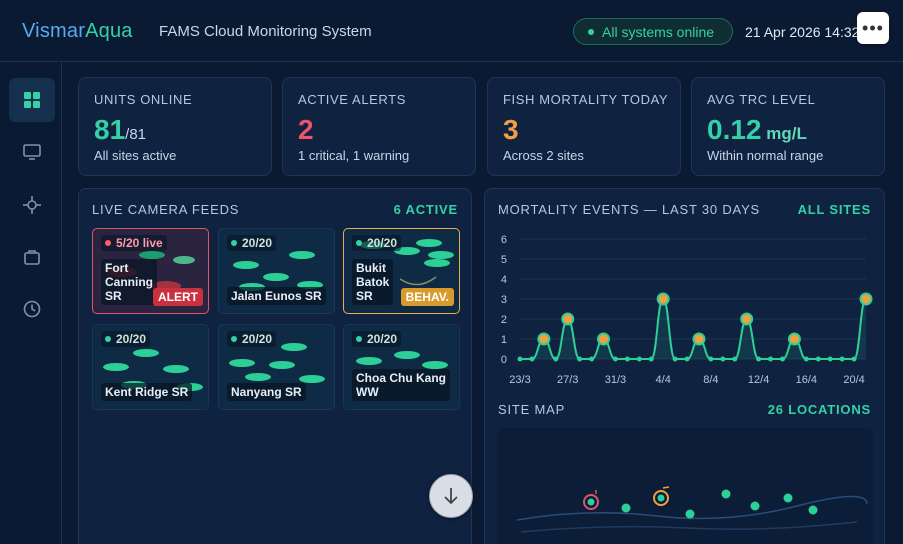 Image resolution: width=903 pixels, height=544 pixels. What do you see at coordinates (175, 126) in the screenshot?
I see `kpi-units-online: UNITS ONLINE 81/81 All sites active` at bounding box center [175, 126].